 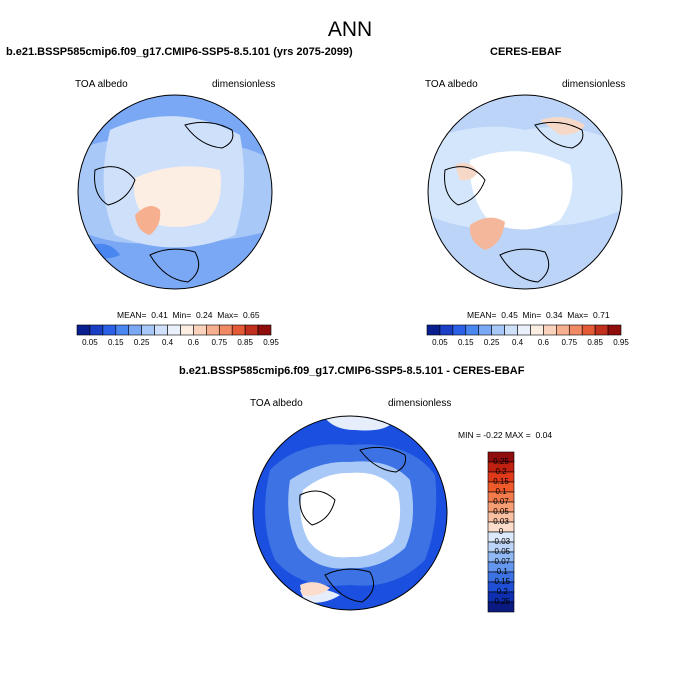 What do you see at coordinates (501, 491) in the screenshot?
I see `colorbar-tick-label: 0.1` at bounding box center [501, 491].